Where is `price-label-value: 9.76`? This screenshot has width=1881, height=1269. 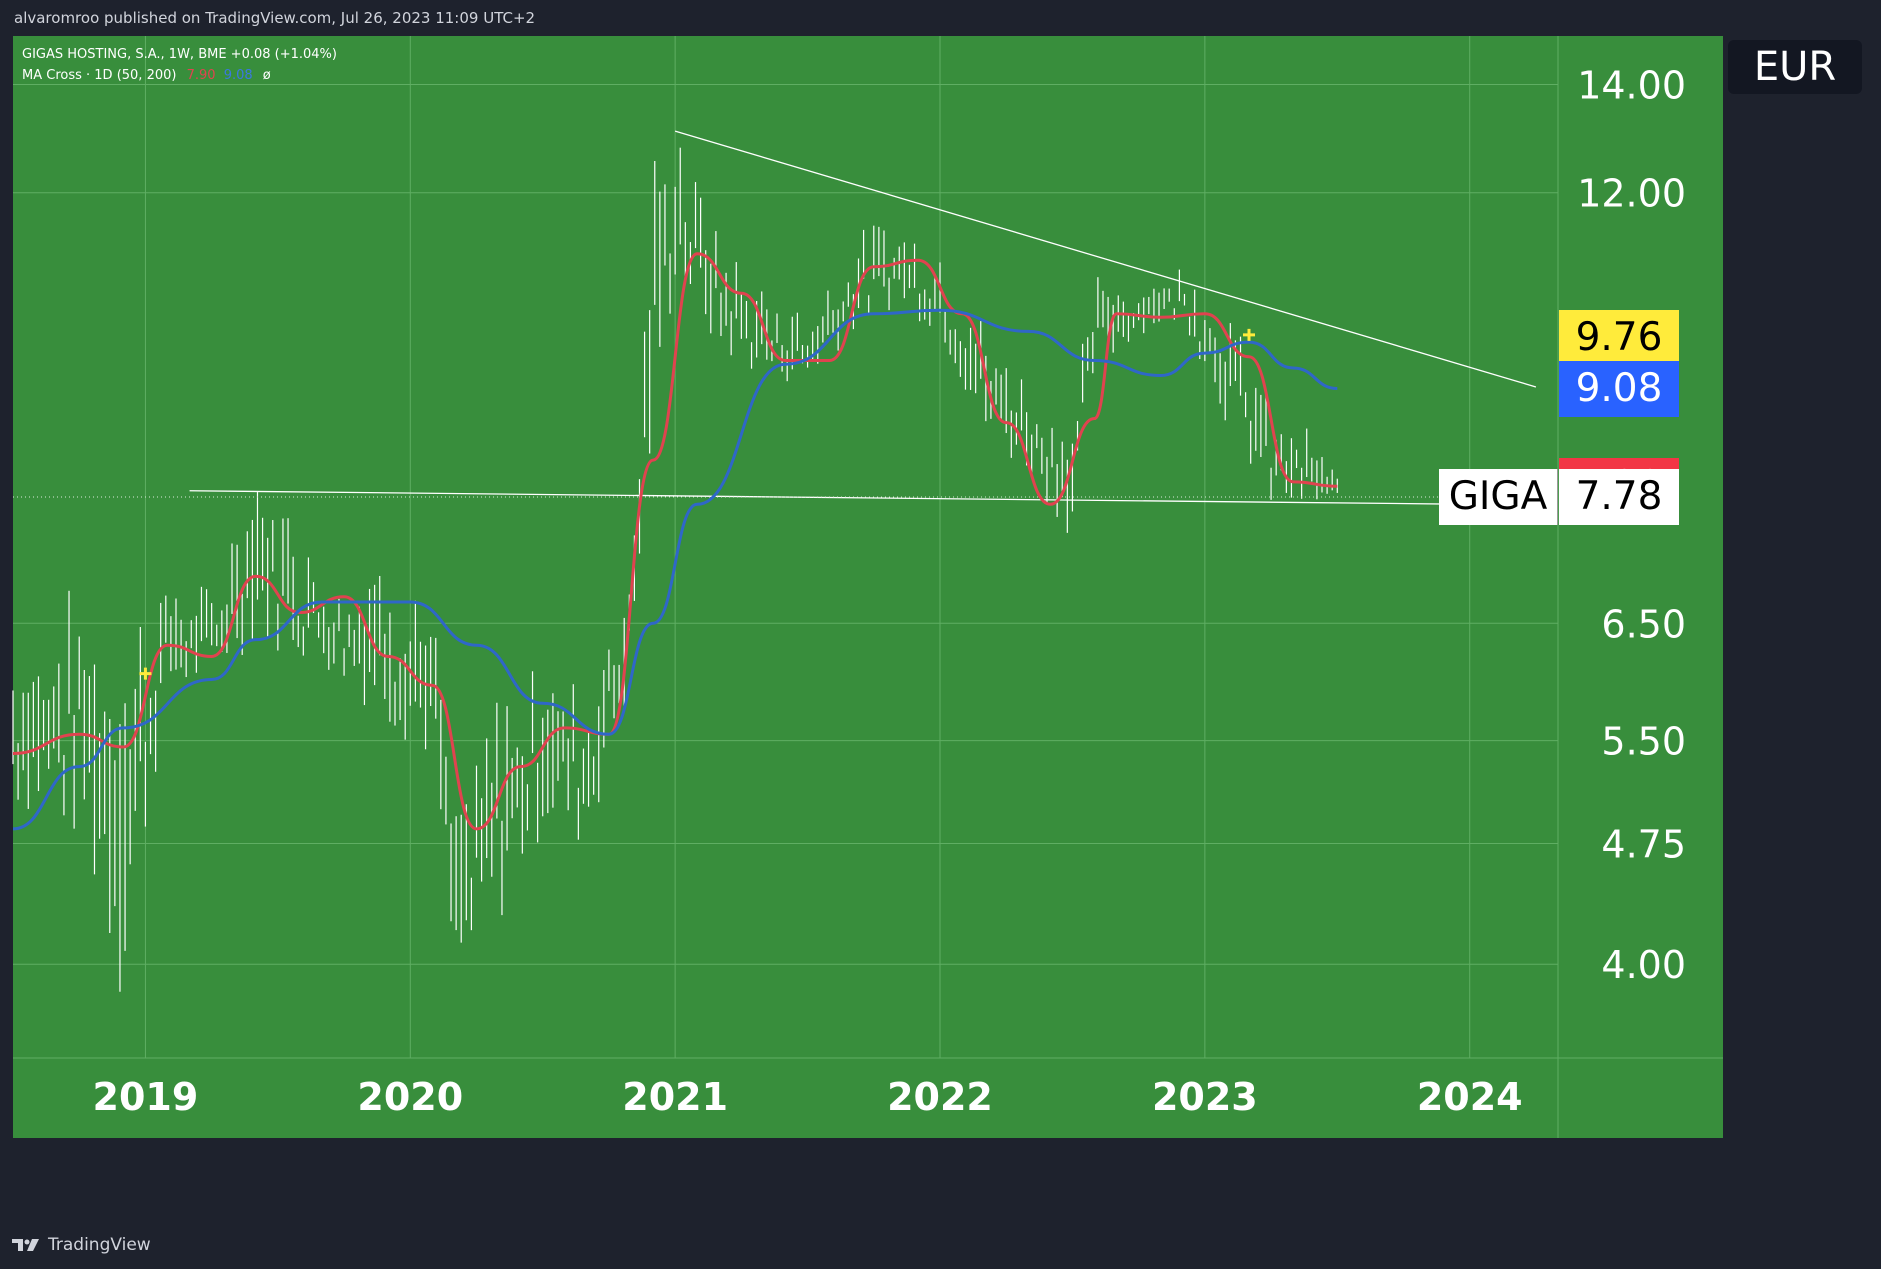
price-label-value: 9.76 is located at coordinates (1619, 337).